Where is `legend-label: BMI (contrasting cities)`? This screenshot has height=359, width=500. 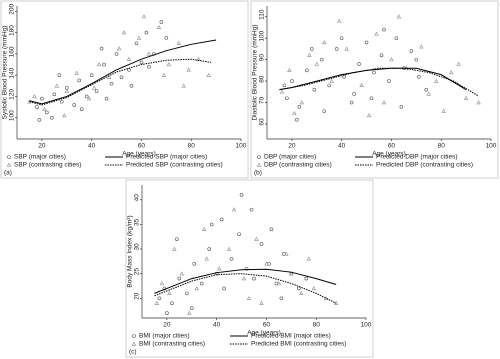
legend-label: BMI (contrasting cities) is located at coordinates (172, 344).